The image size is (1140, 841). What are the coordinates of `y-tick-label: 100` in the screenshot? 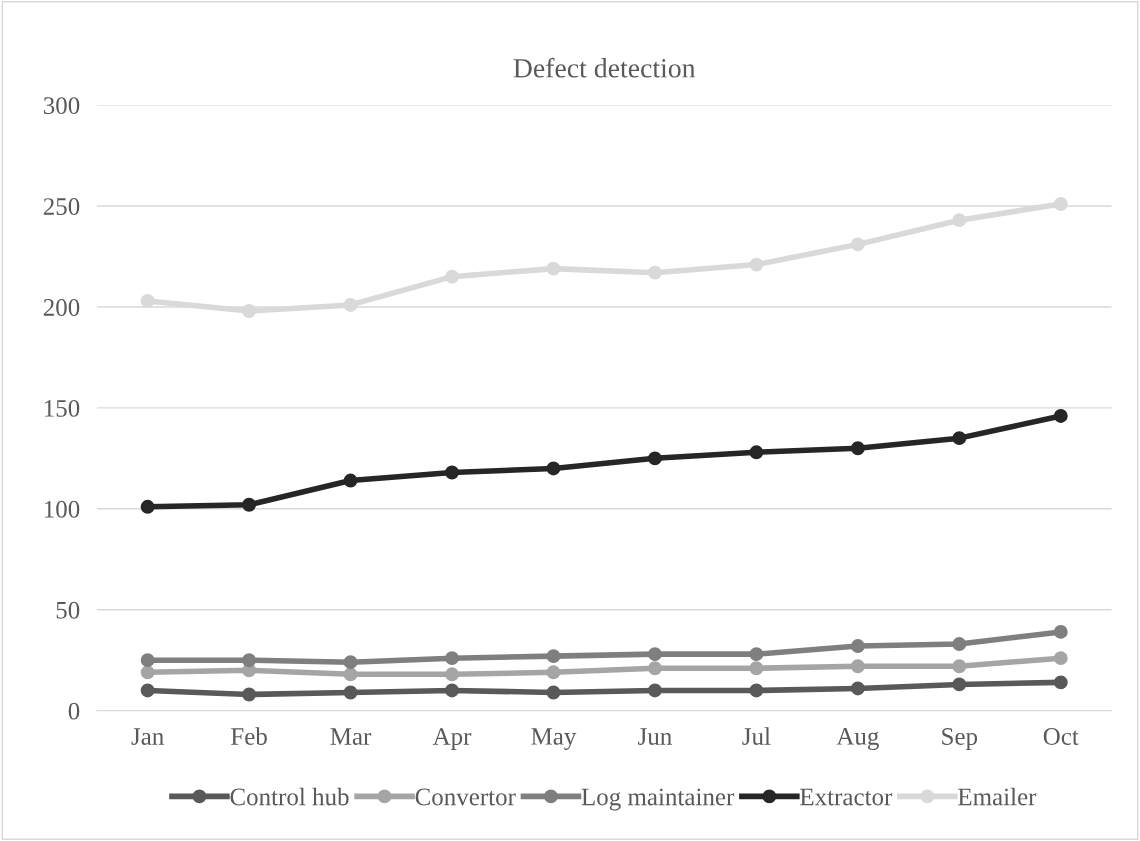 It's located at (62, 509).